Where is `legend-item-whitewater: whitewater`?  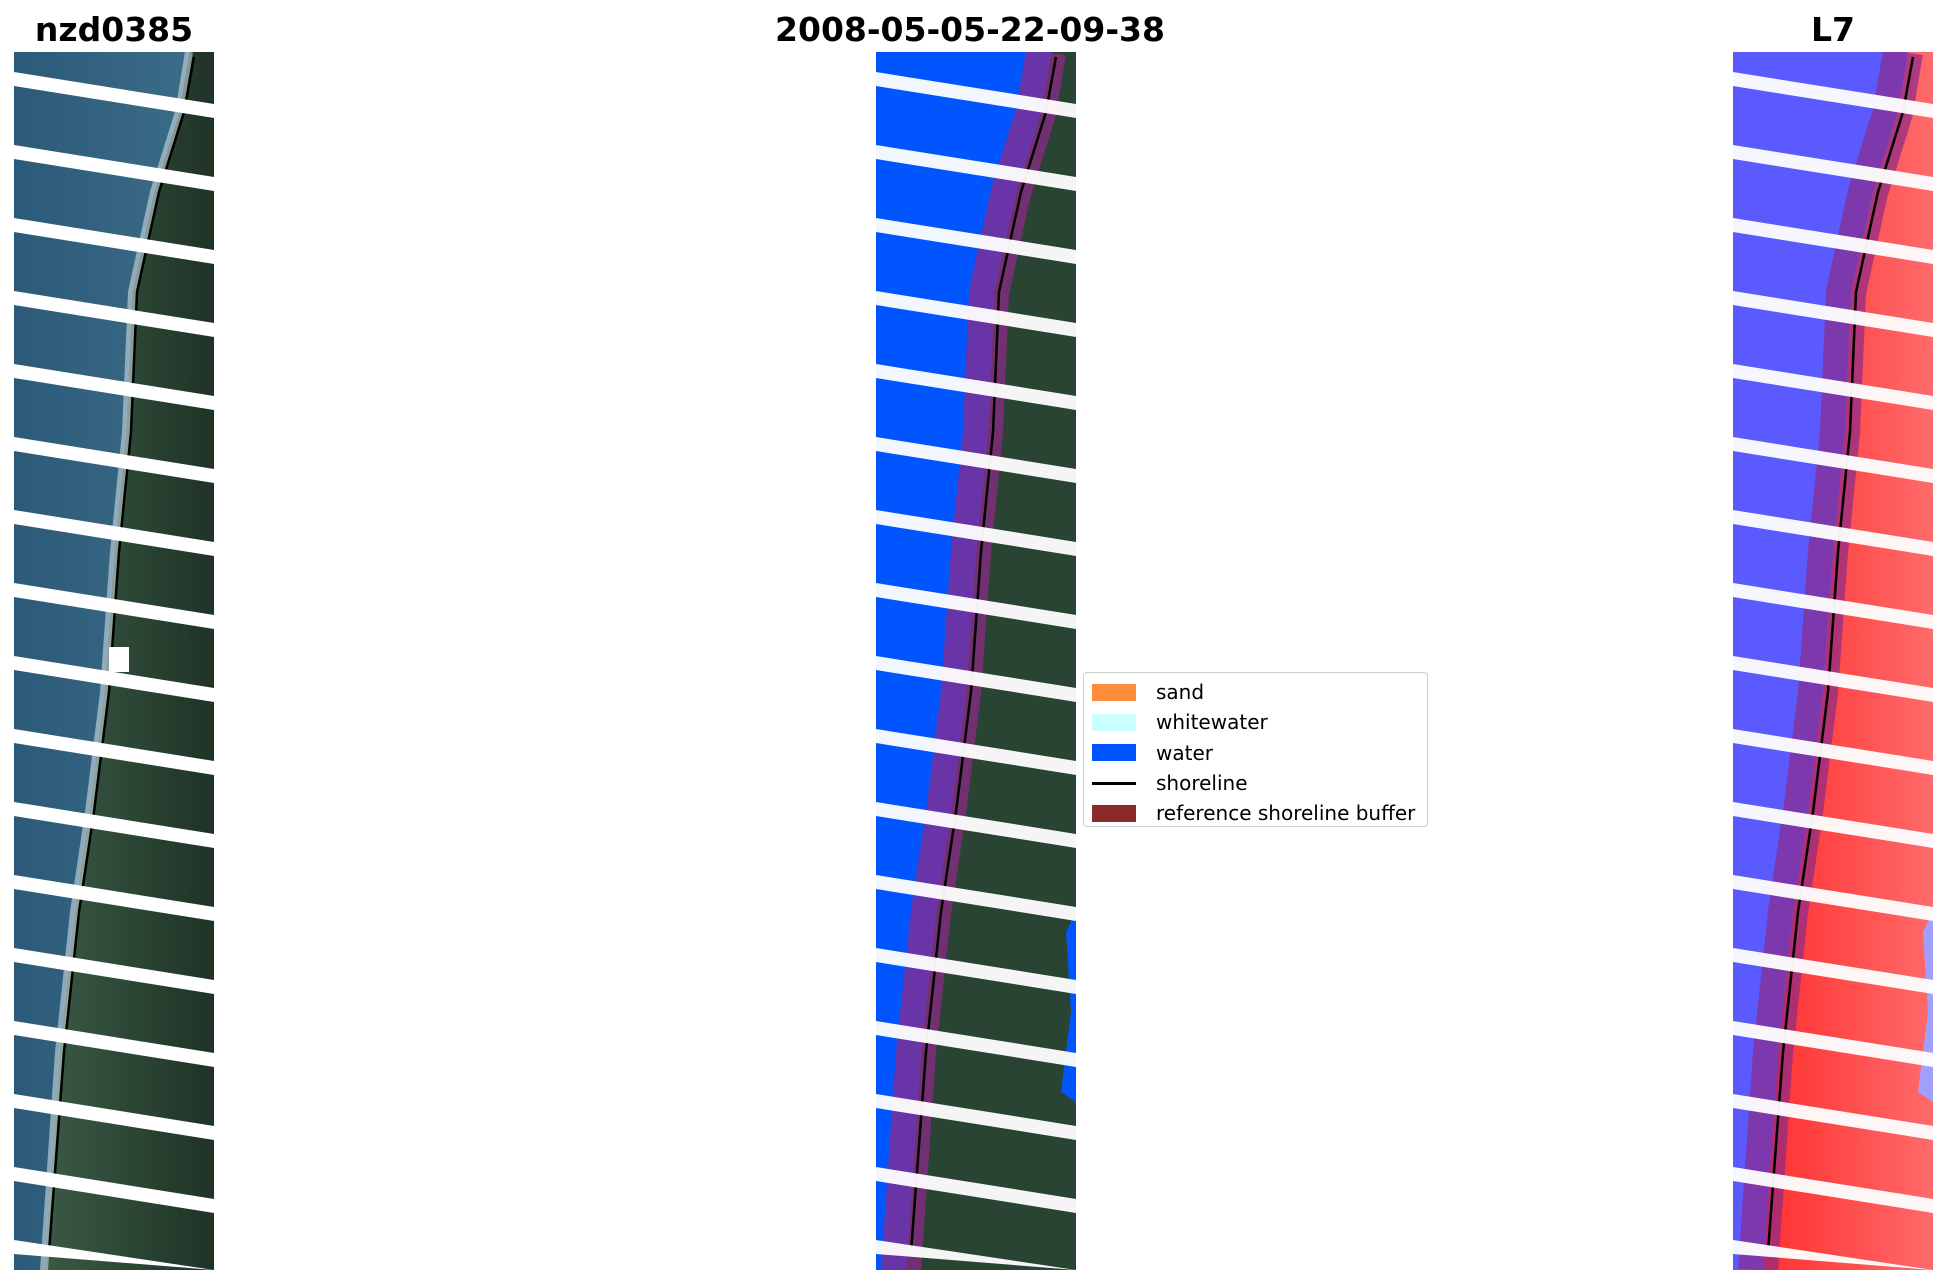 legend-item-whitewater: whitewater is located at coordinates (1255, 722).